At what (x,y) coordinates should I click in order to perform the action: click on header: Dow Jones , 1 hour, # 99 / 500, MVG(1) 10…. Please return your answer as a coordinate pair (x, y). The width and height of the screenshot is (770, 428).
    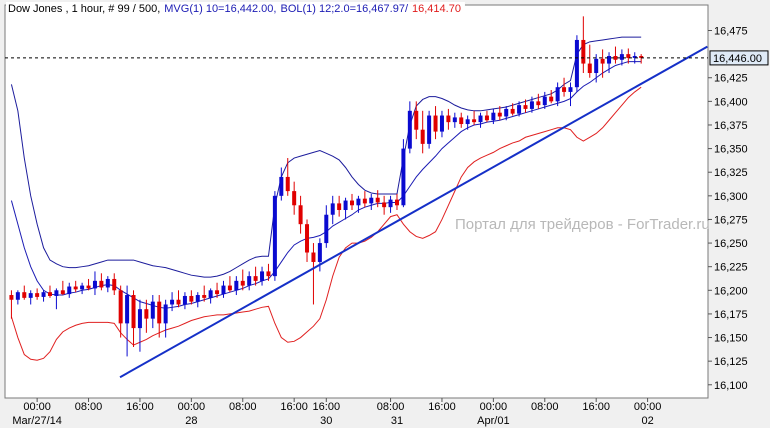
    Looking at the image, I should click on (234, 9).